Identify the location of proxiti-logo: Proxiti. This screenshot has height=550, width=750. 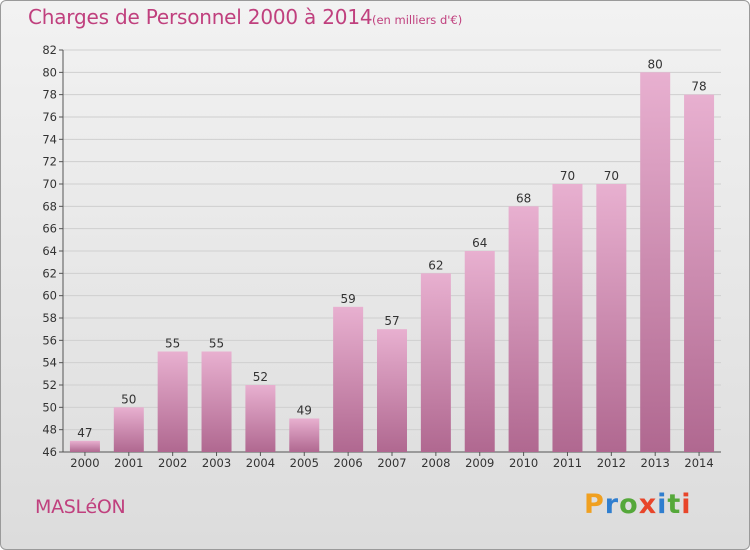
(638, 504).